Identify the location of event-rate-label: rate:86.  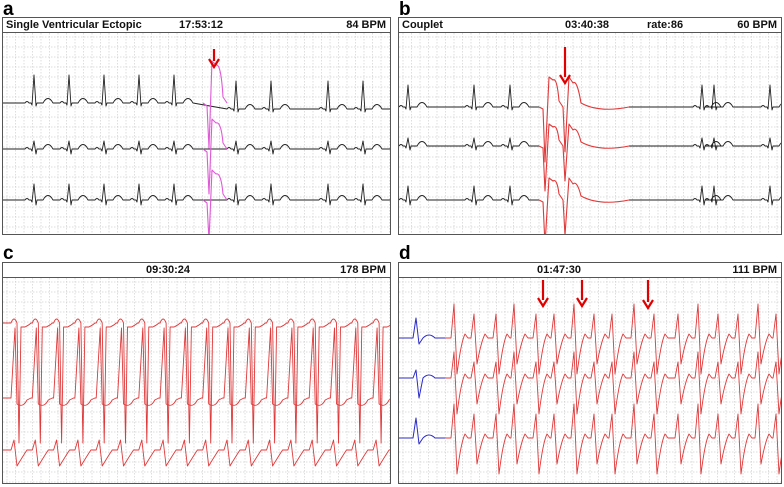
(665, 25).